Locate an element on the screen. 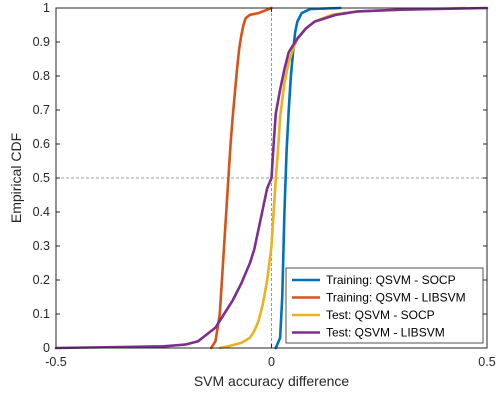 The height and width of the screenshot is (394, 500). y-tick-label: 0.6 is located at coordinates (41, 144).